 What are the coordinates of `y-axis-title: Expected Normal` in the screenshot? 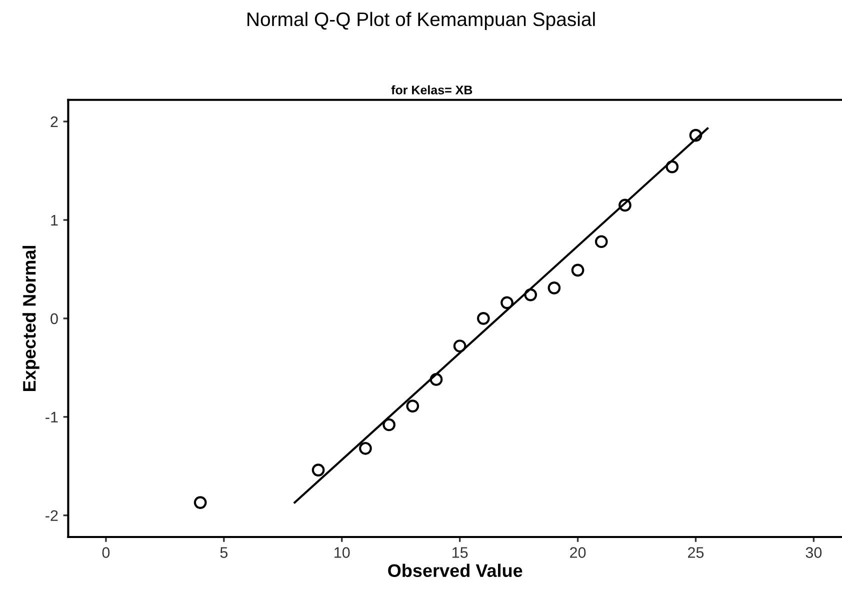 It's located at (31, 318).